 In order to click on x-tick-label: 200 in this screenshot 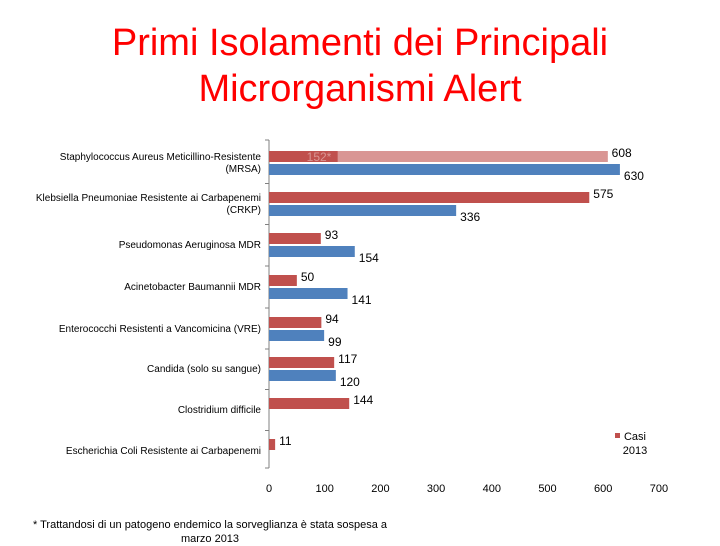, I will do `click(380, 489)`.